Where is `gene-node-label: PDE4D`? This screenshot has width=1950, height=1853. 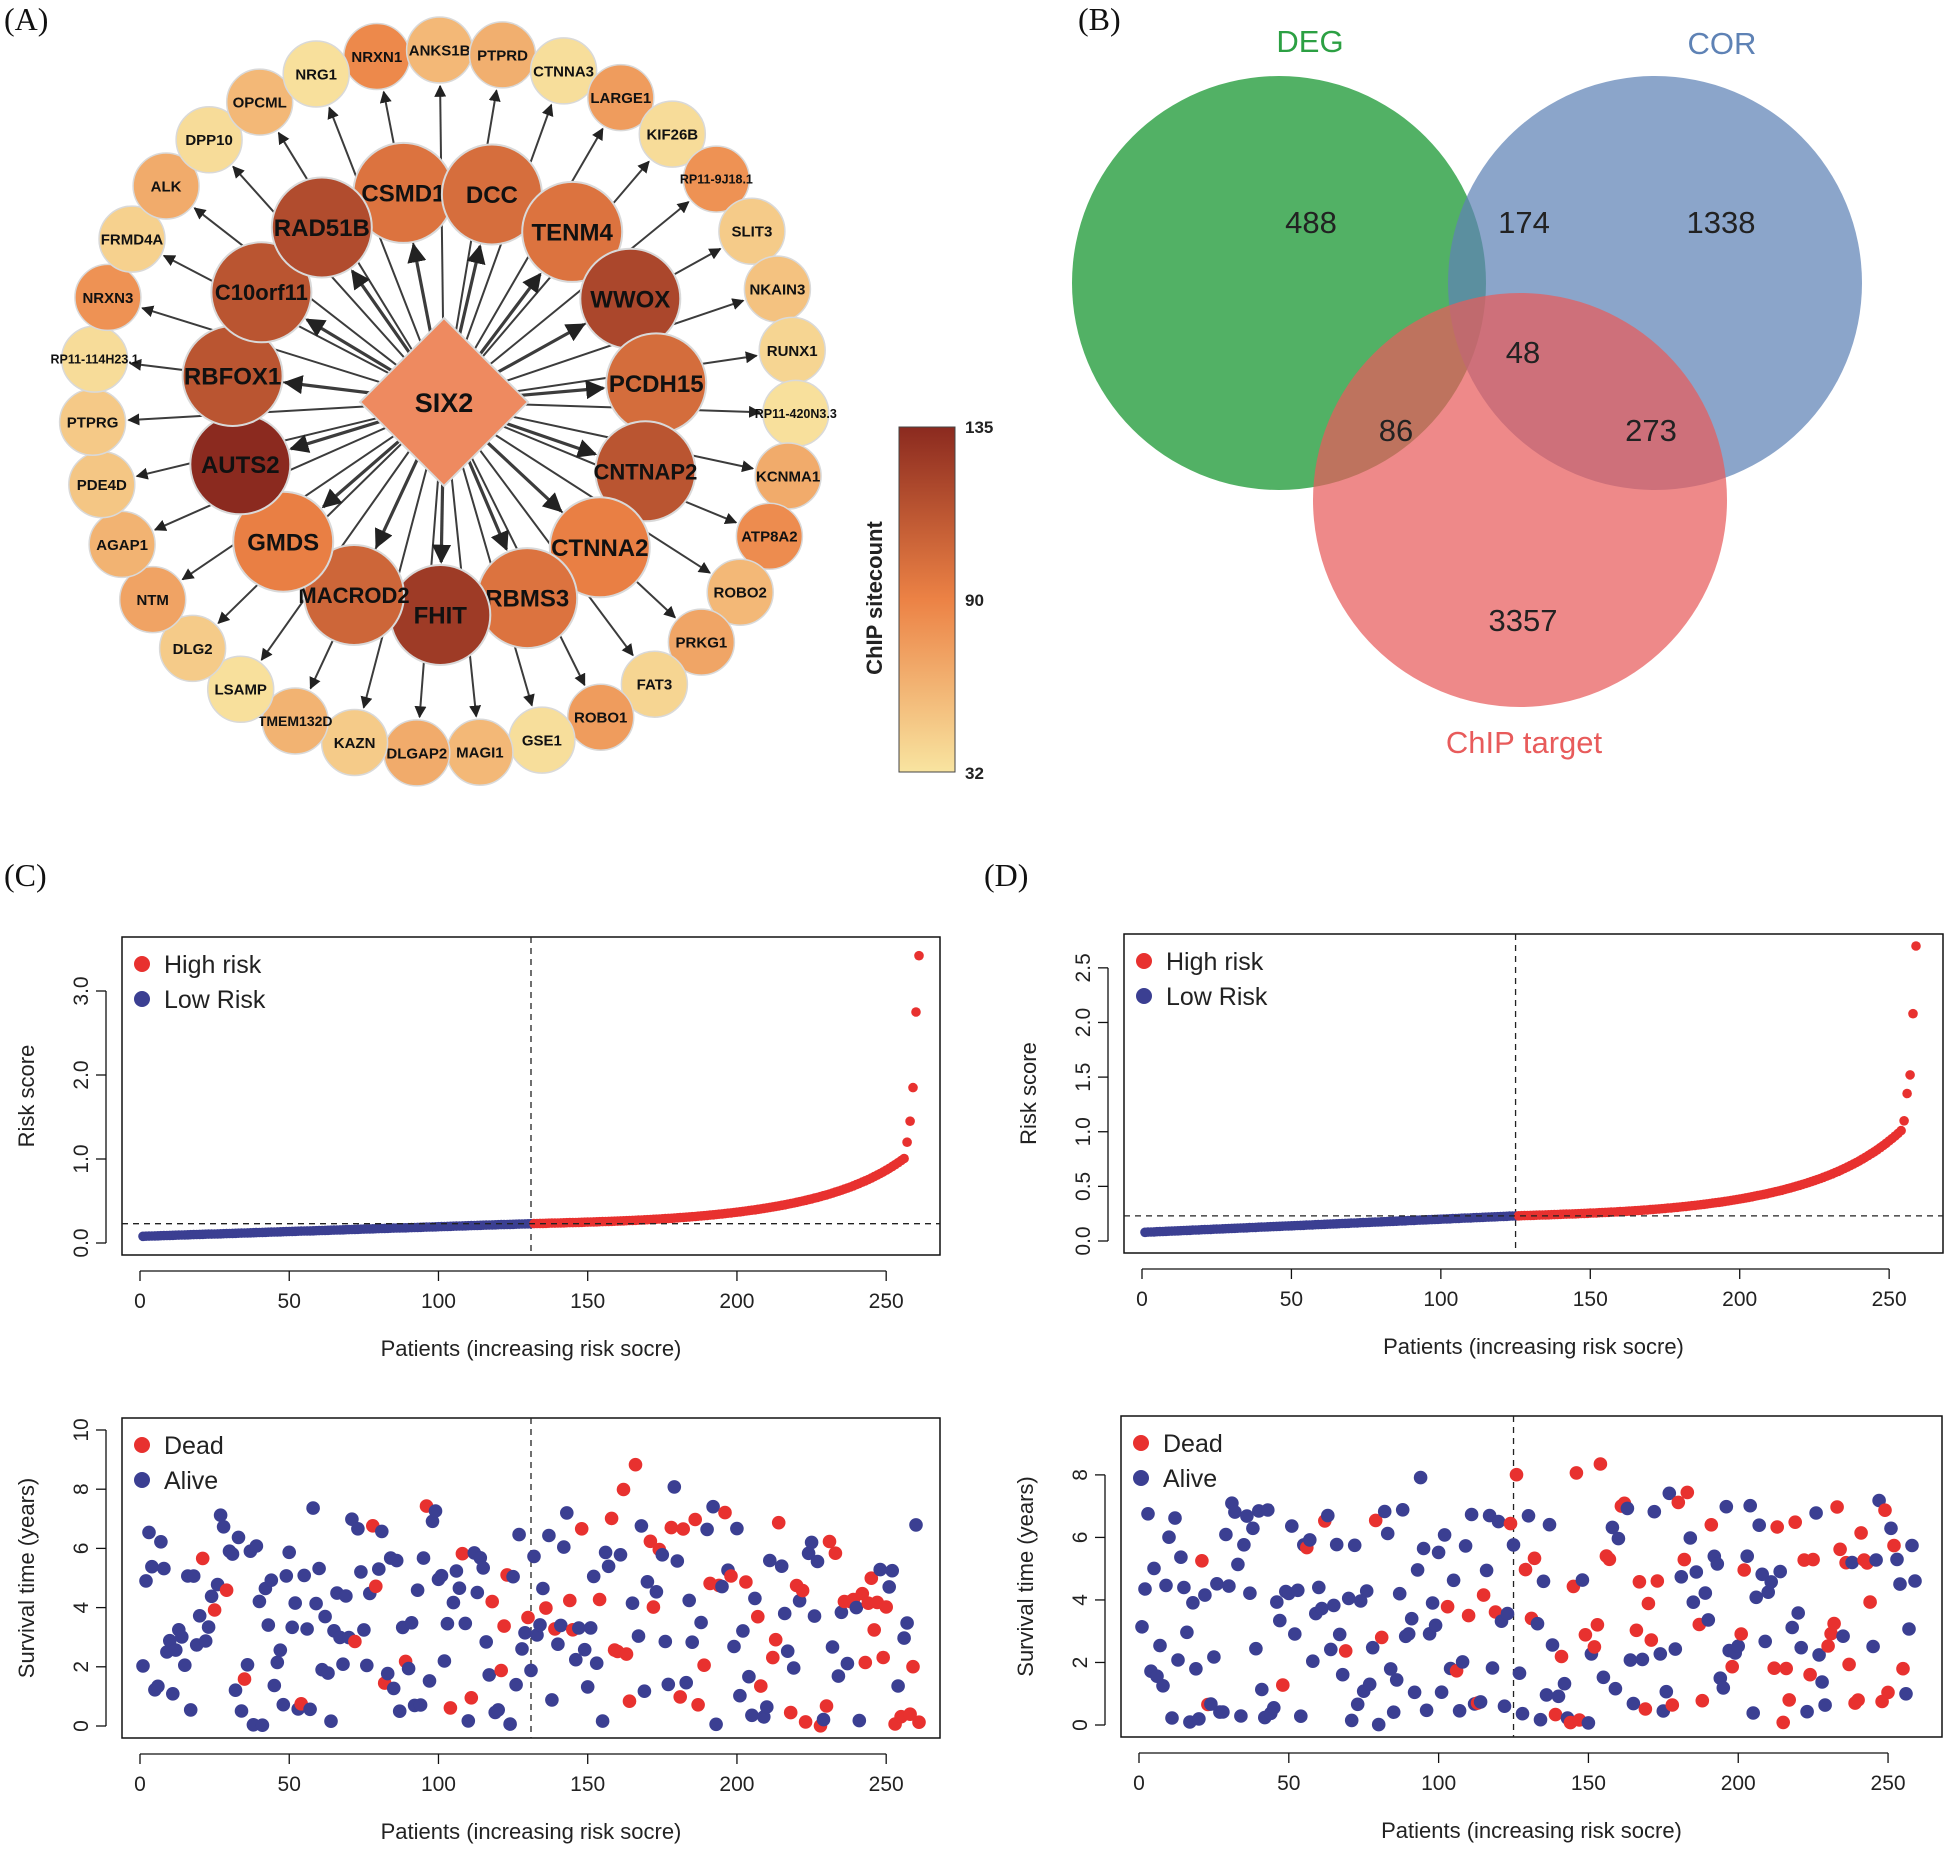 gene-node-label: PDE4D is located at coordinates (102, 485).